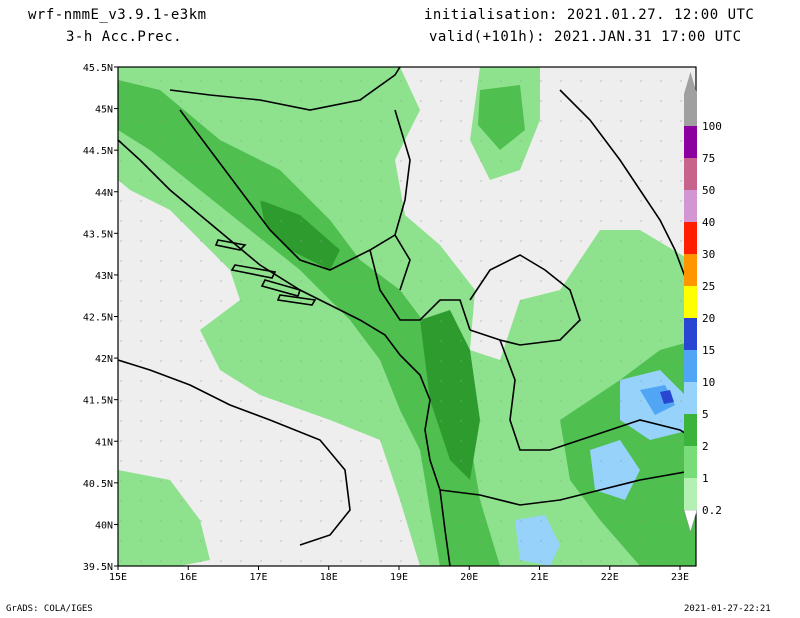  Describe the element at coordinates (708, 158) in the screenshot. I see `colorbar-label: 75` at that location.